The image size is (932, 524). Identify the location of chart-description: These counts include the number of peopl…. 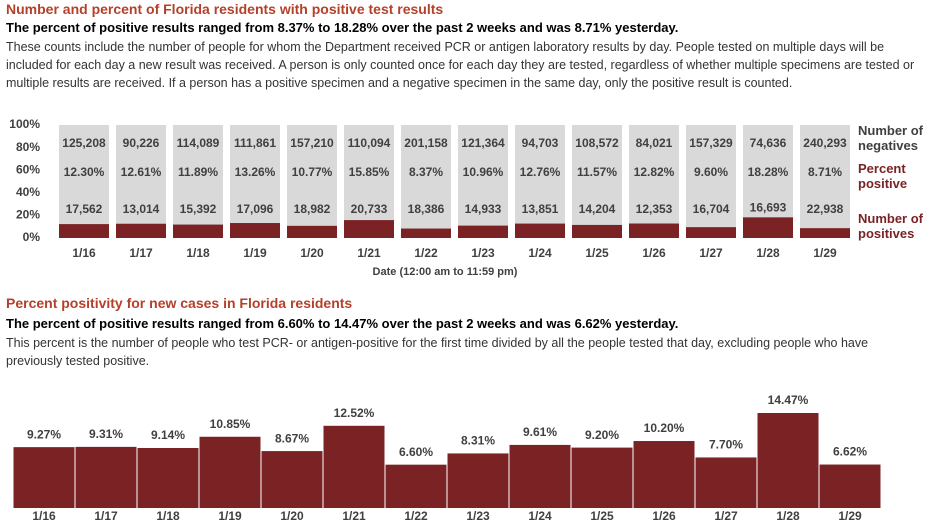
(460, 65).